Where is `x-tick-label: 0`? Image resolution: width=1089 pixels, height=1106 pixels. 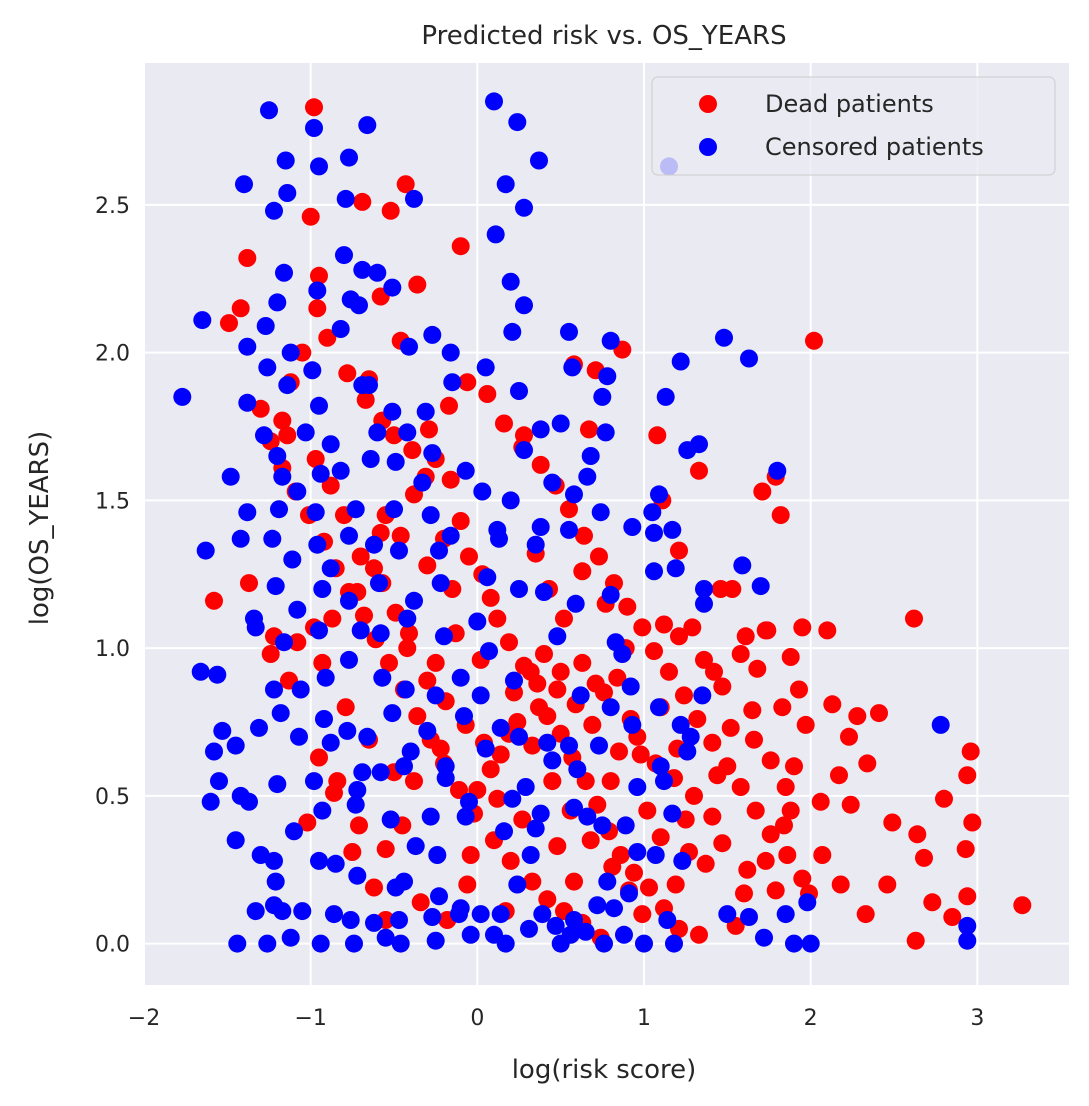
x-tick-label: 0 is located at coordinates (477, 1018).